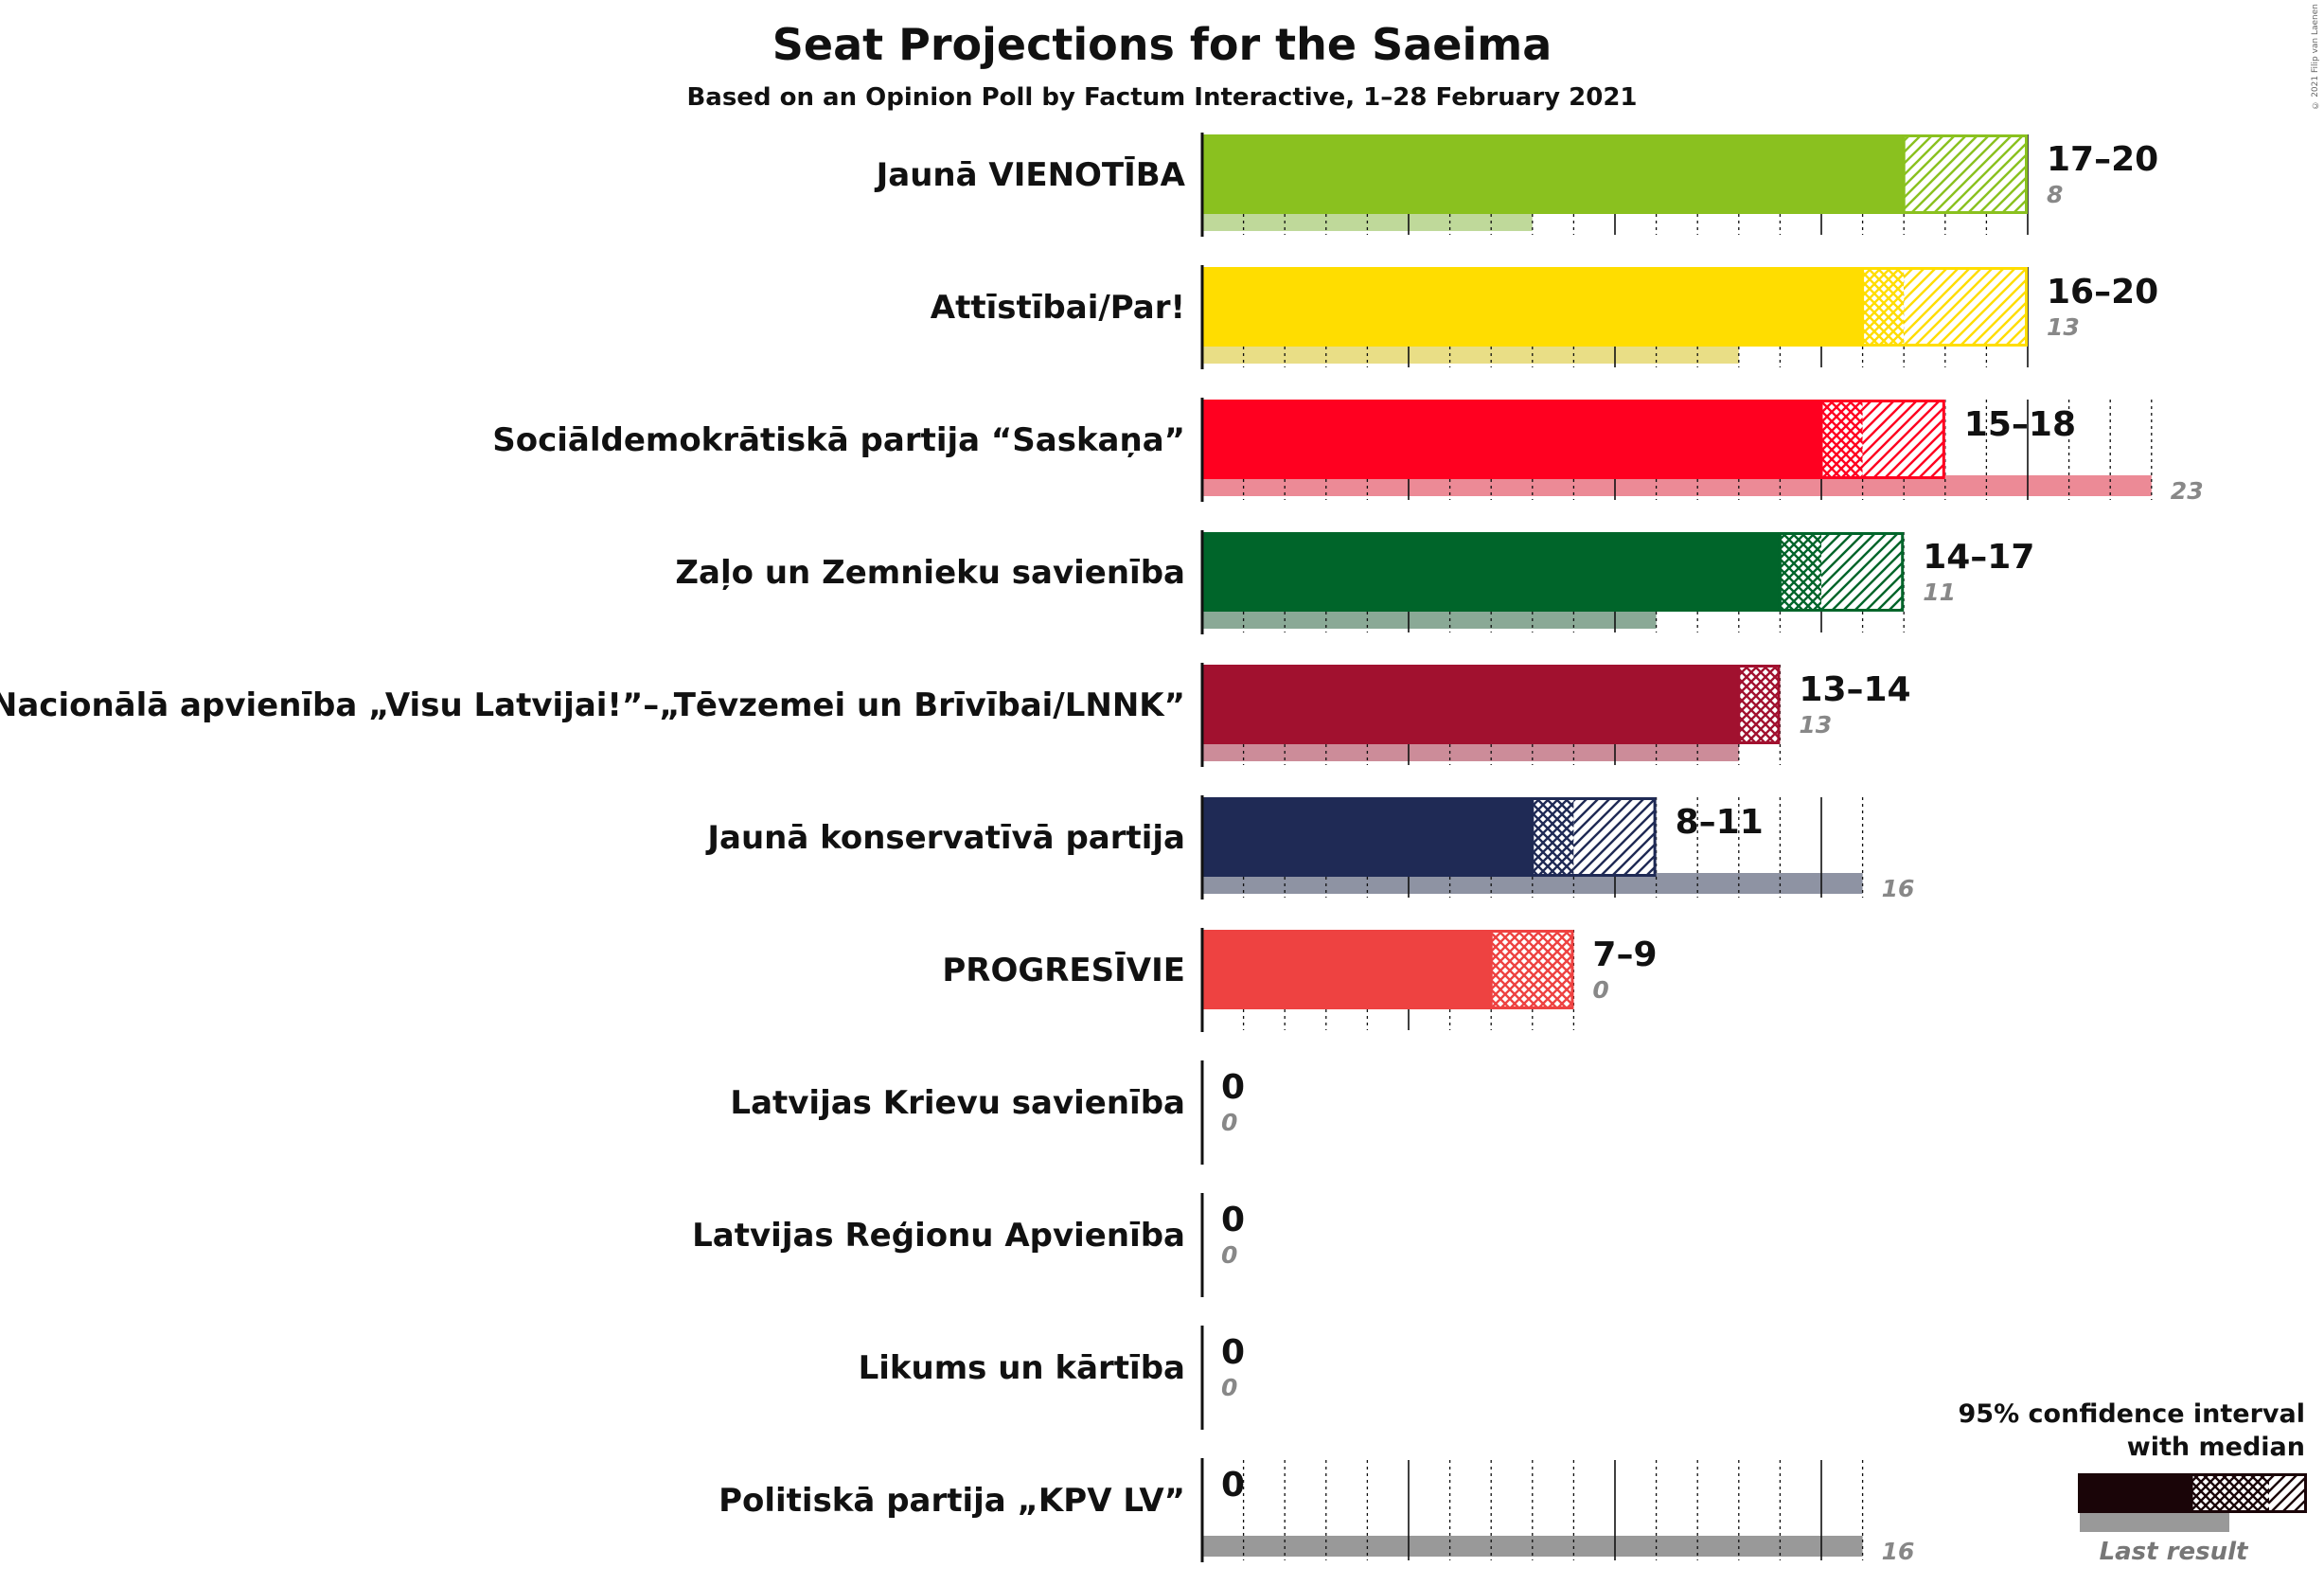 The image size is (2324, 1585). What do you see at coordinates (2135, 1493) in the screenshot?
I see `legend-solid-swatch` at bounding box center [2135, 1493].